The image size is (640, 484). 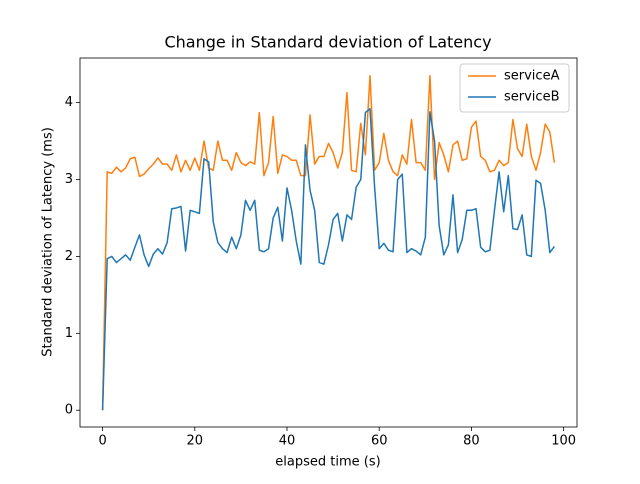 I want to click on y-axis-label: Standard deviation of Latency (ms), so click(x=48, y=242).